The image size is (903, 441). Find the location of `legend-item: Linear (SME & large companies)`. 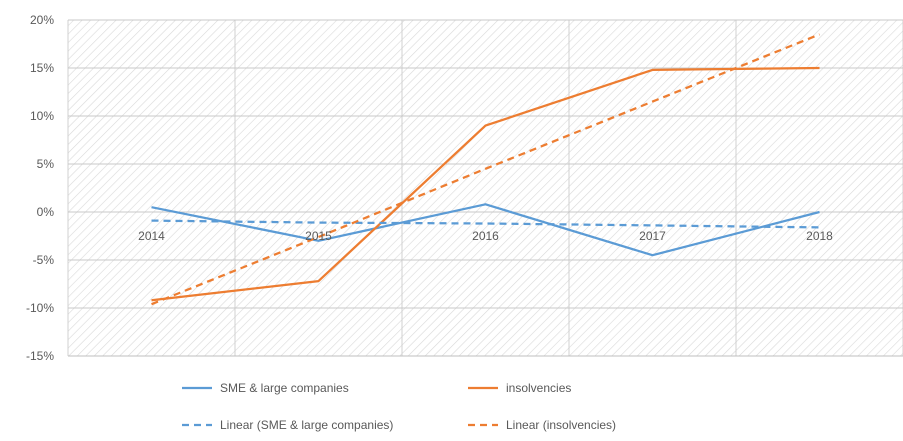

legend-item: Linear (SME & large companies) is located at coordinates (287, 425).